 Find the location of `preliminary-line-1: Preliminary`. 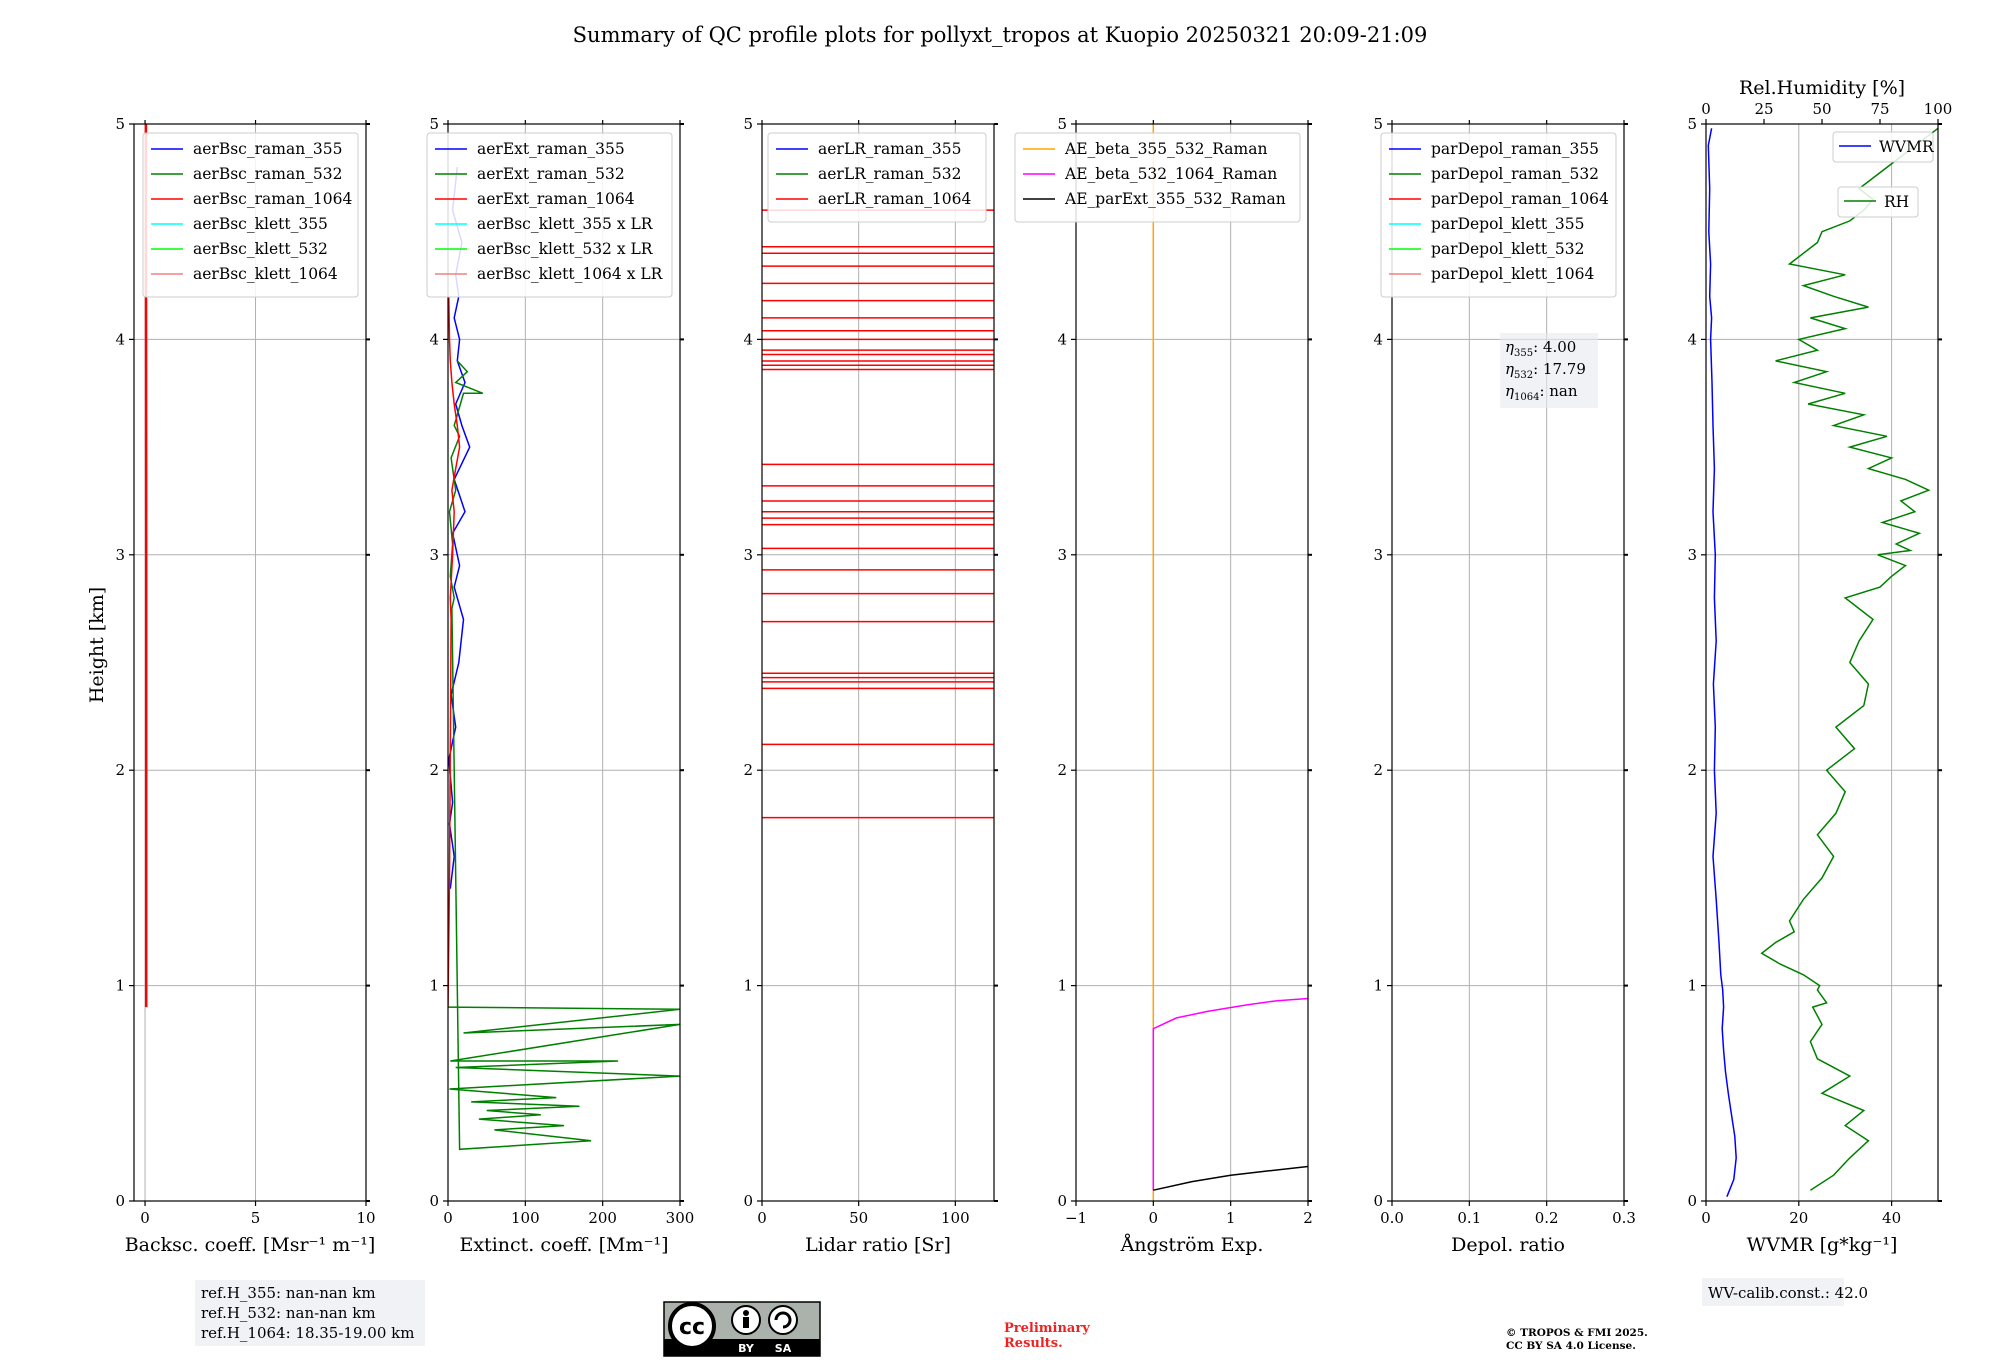

preliminary-line-1: Preliminary is located at coordinates (1047, 1328).